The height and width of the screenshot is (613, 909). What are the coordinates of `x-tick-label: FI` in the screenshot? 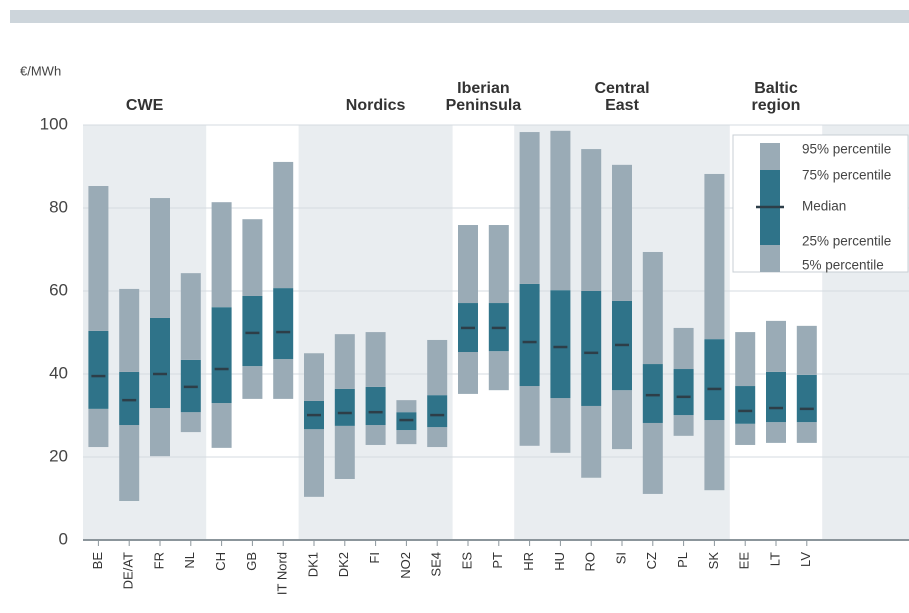 It's located at (374, 558).